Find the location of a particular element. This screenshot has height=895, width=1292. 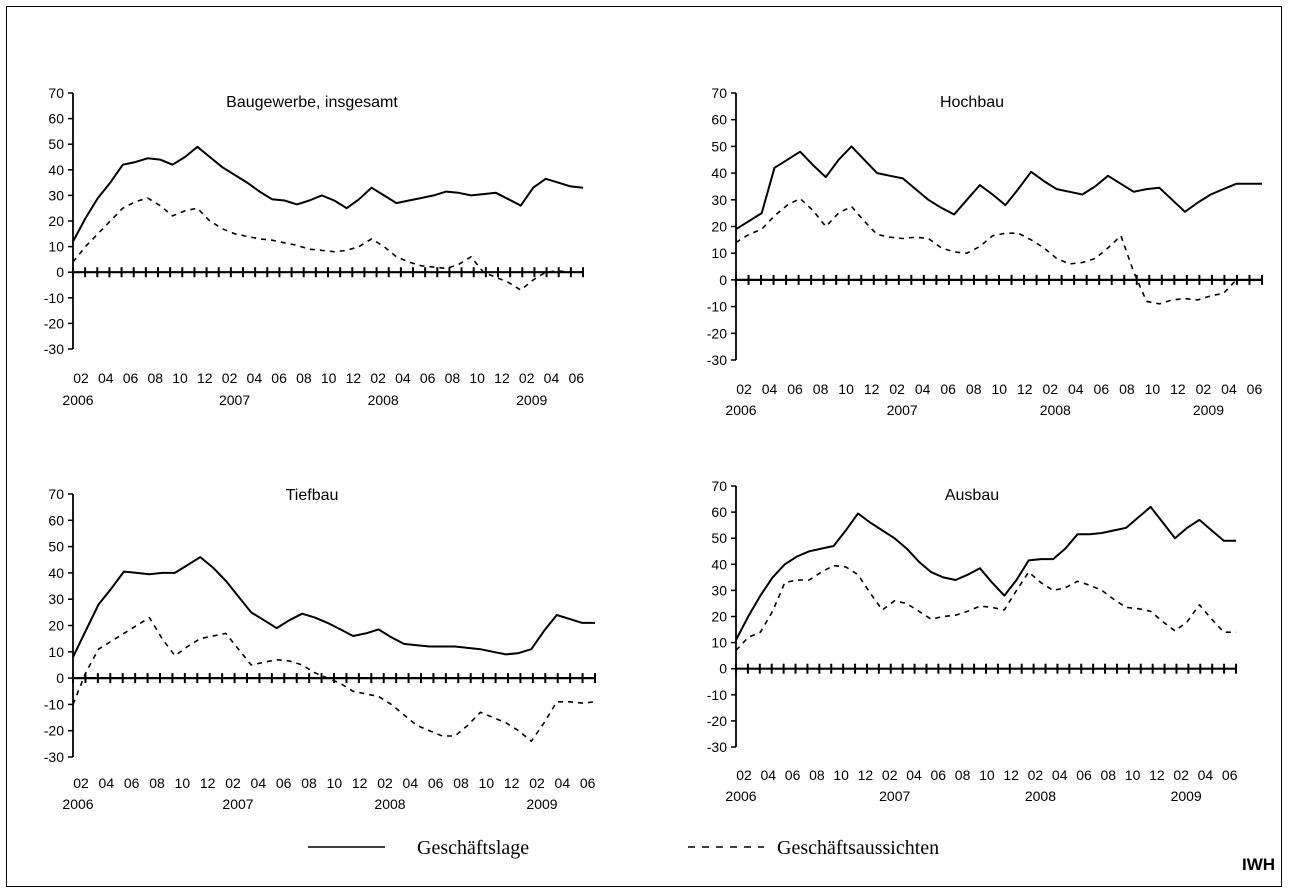

y-tick-label: 0 is located at coordinates (60, 272).